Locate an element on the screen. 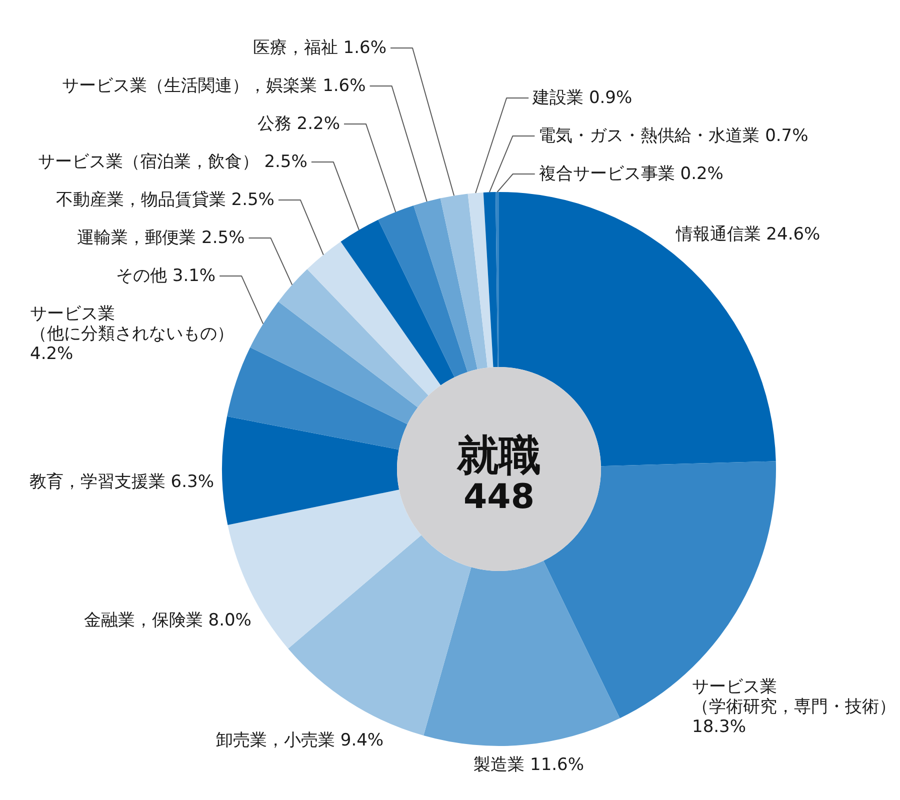  slice-label: サービス業（他に分類されないもの） is located at coordinates (132, 324).